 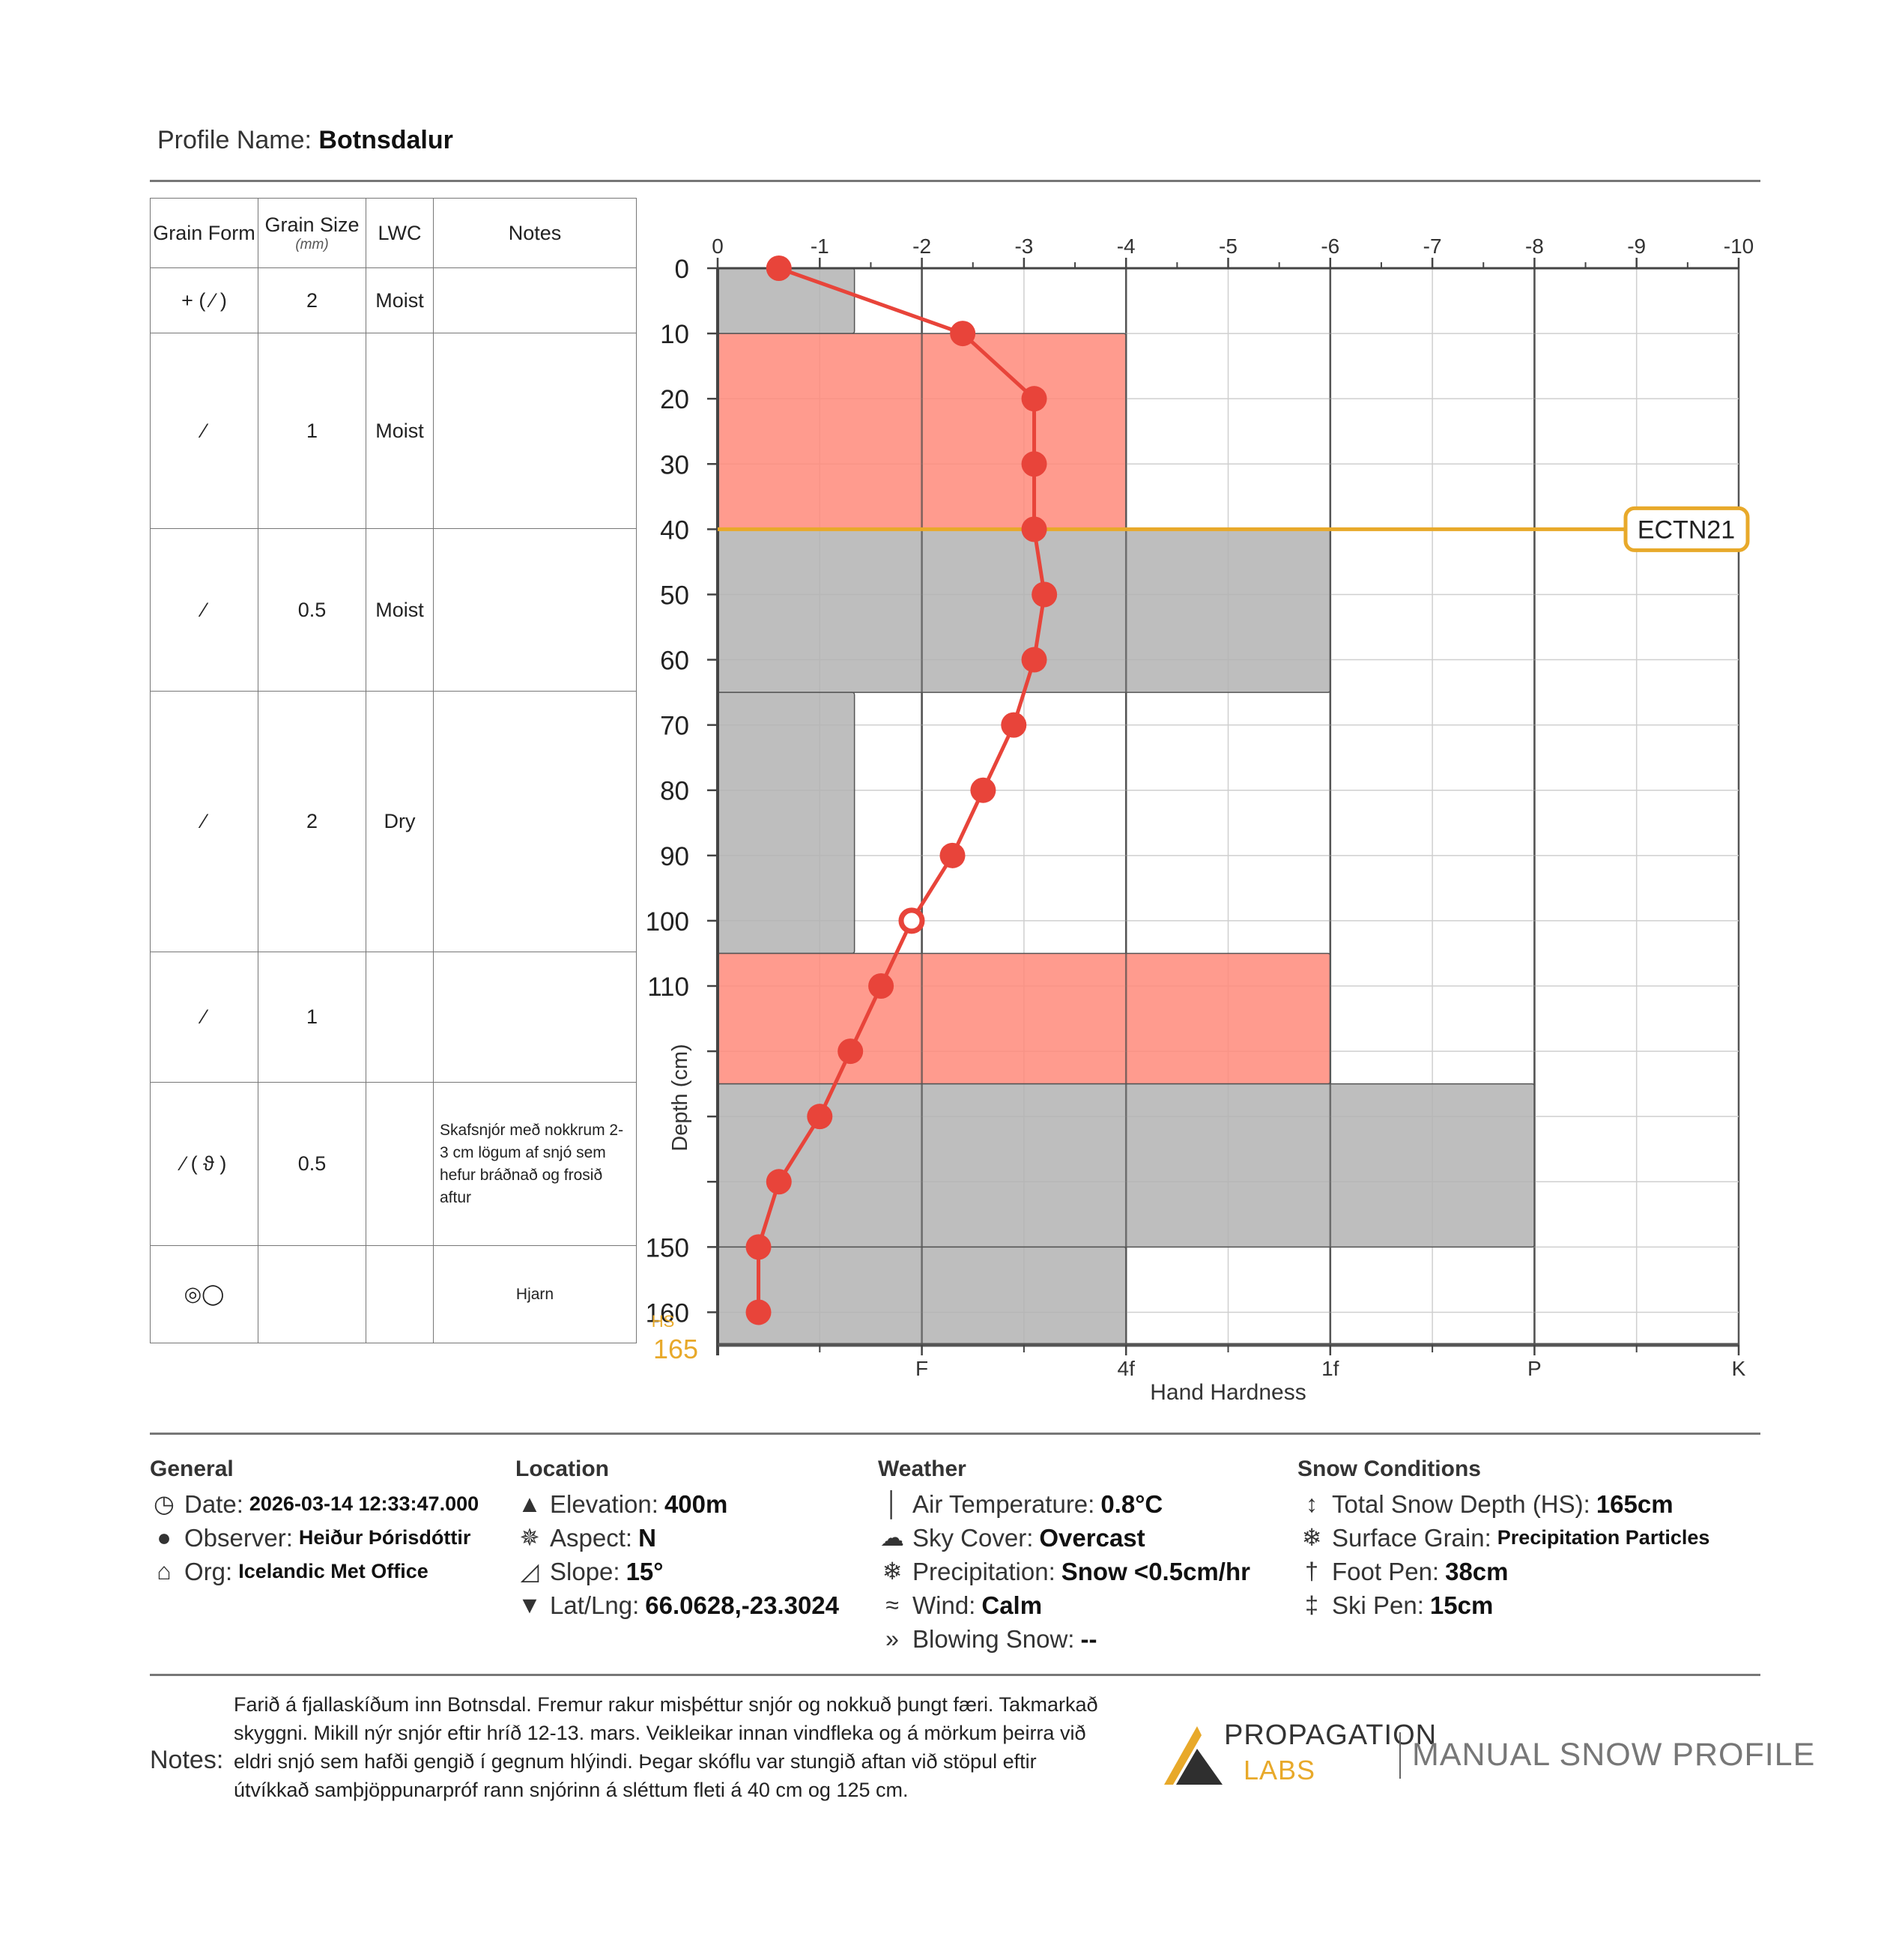 What do you see at coordinates (384, 1538) in the screenshot?
I see `observer-value: Heiður Þórisdóttir` at bounding box center [384, 1538].